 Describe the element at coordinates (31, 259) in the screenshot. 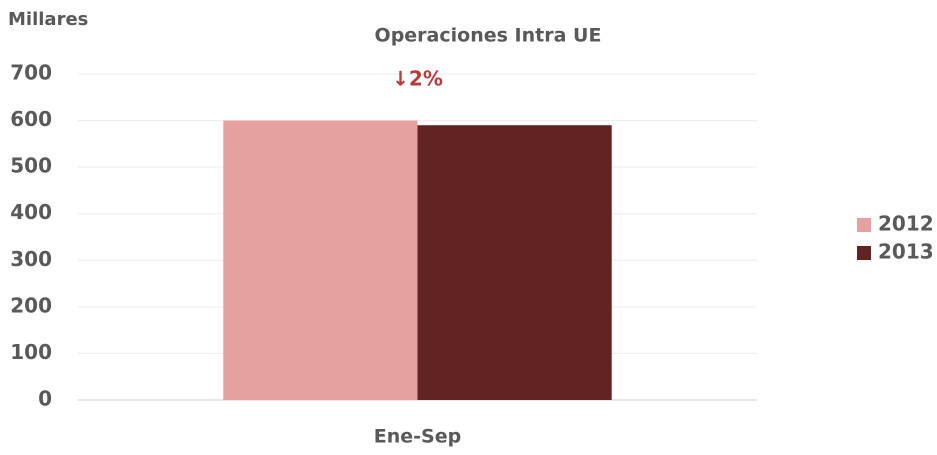

I see `y-tick-label: 300` at that location.